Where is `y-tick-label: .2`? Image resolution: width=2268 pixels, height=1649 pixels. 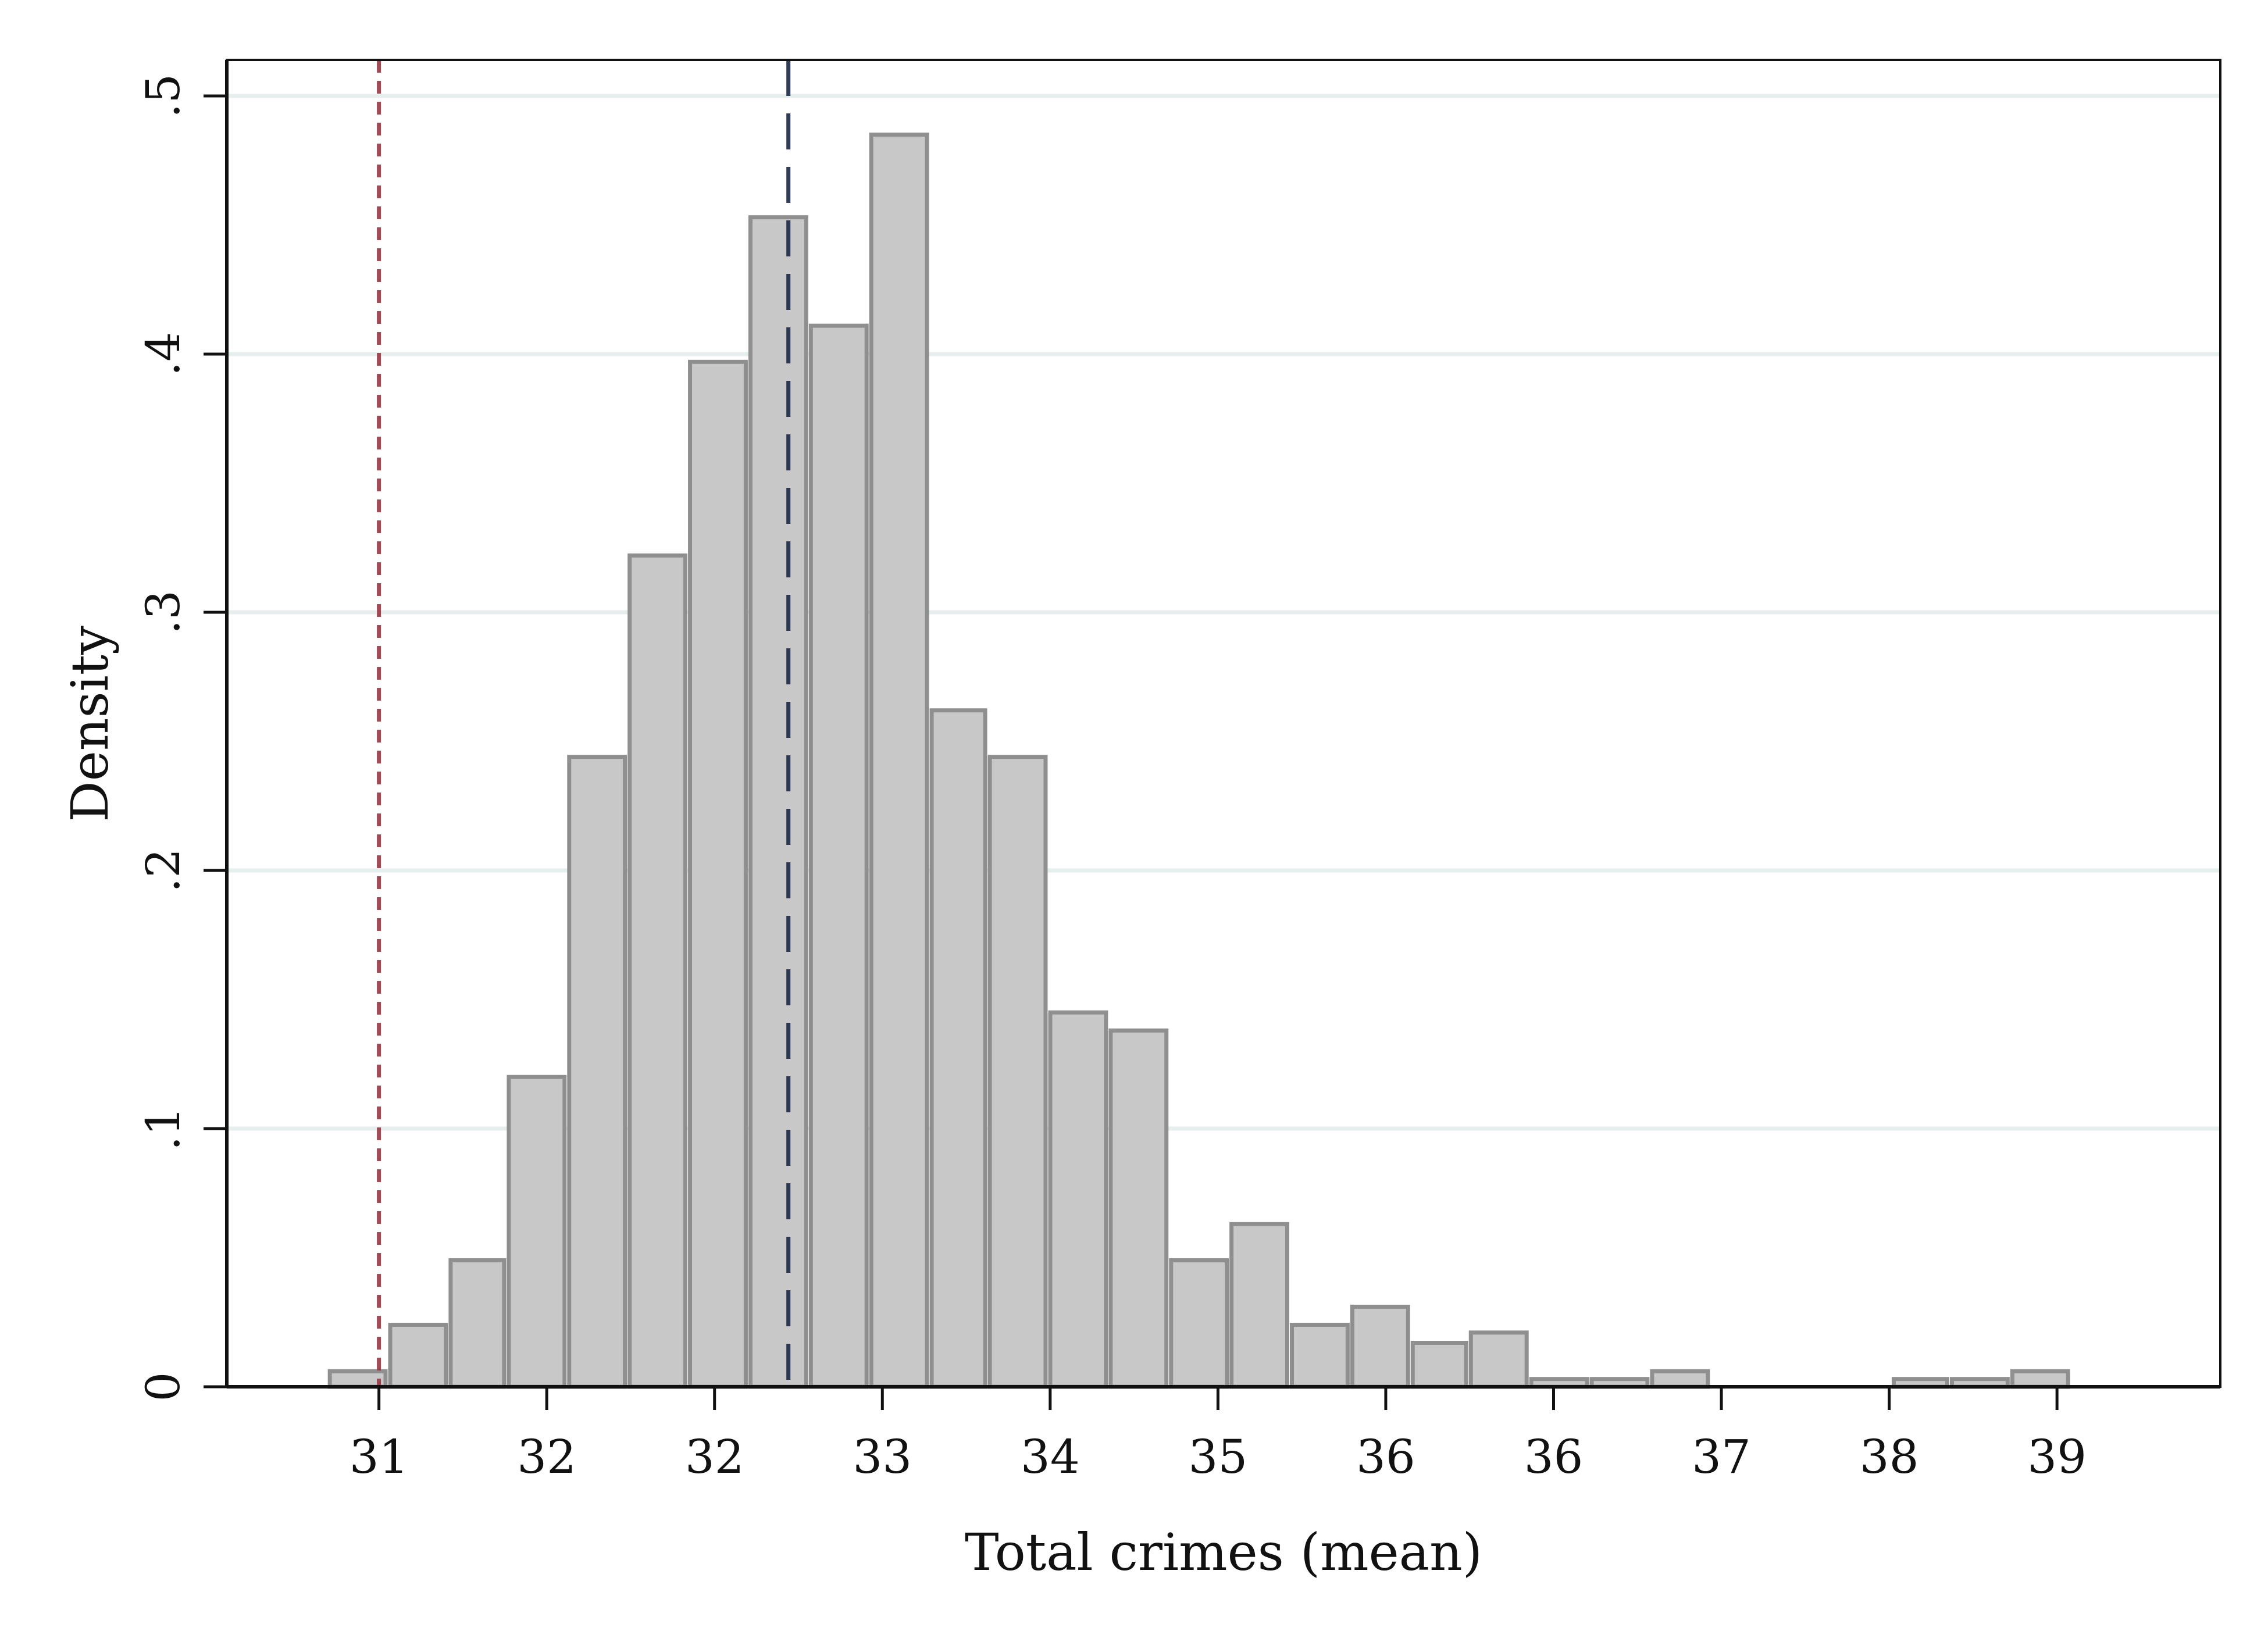
y-tick-label: .2 is located at coordinates (163, 871).